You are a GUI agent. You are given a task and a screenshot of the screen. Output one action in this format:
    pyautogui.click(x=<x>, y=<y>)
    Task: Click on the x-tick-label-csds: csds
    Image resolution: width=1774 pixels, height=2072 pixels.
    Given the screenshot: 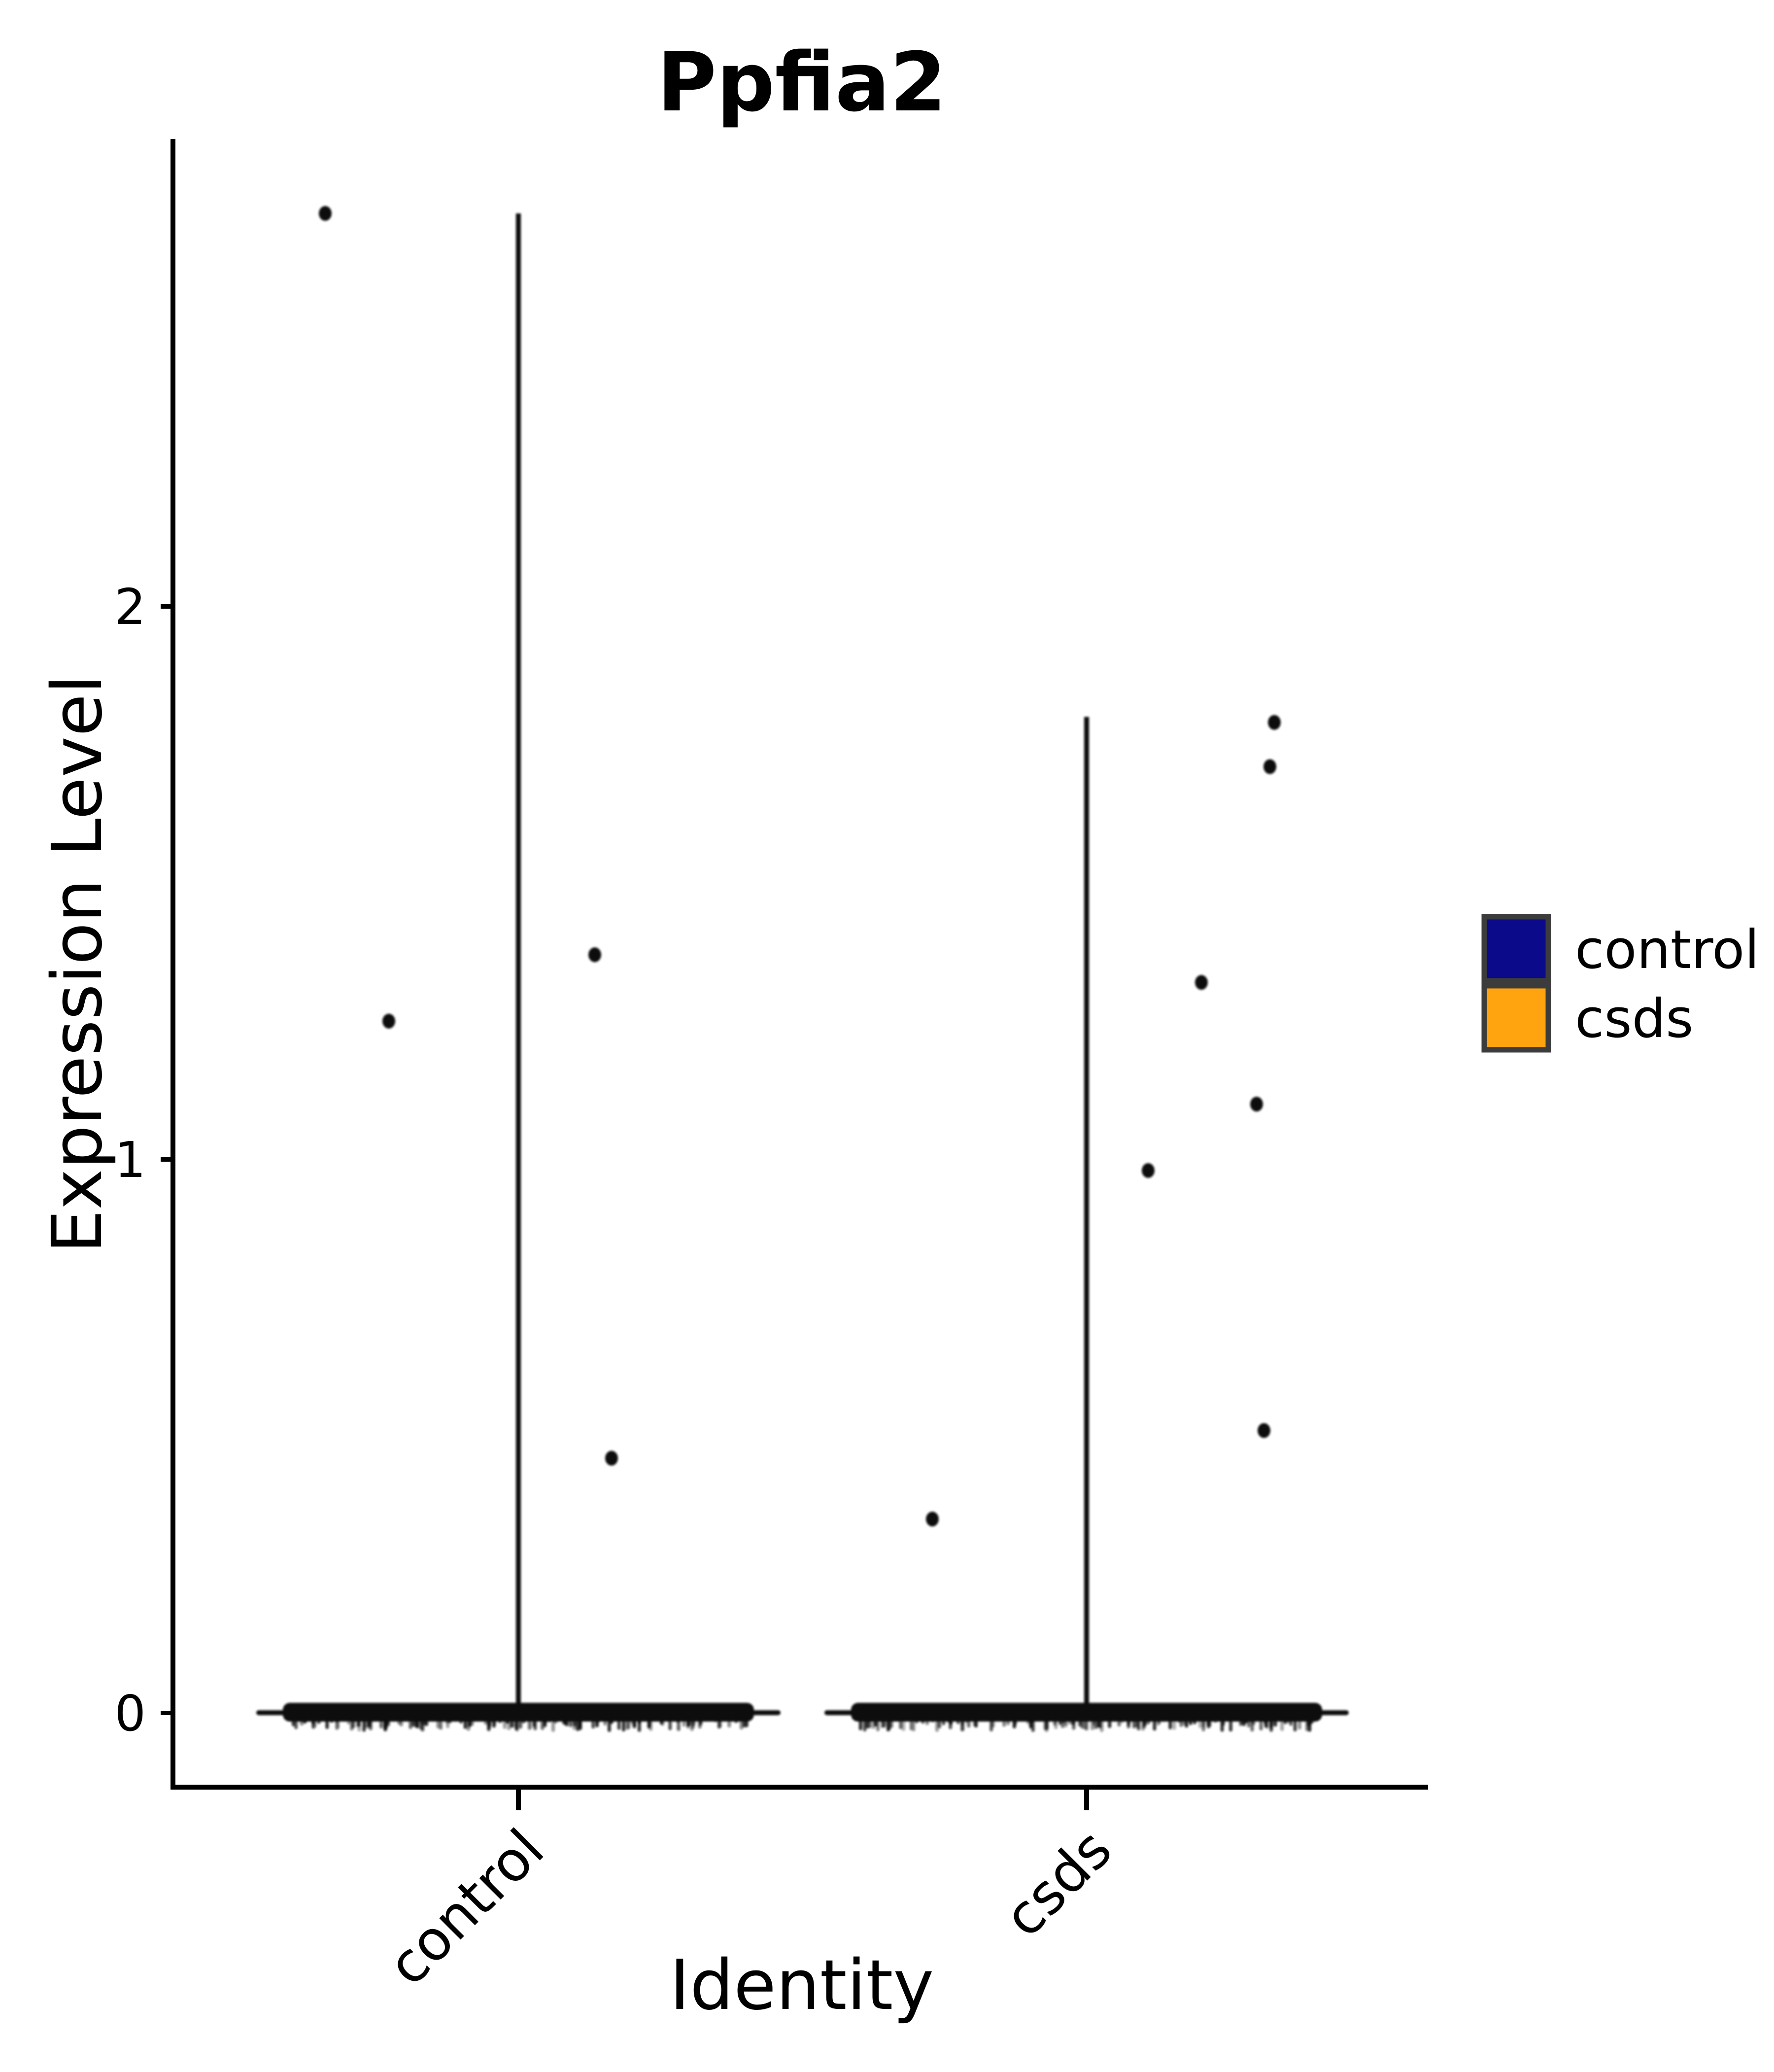 What is the action you would take?
    pyautogui.click(x=1058, y=1883)
    